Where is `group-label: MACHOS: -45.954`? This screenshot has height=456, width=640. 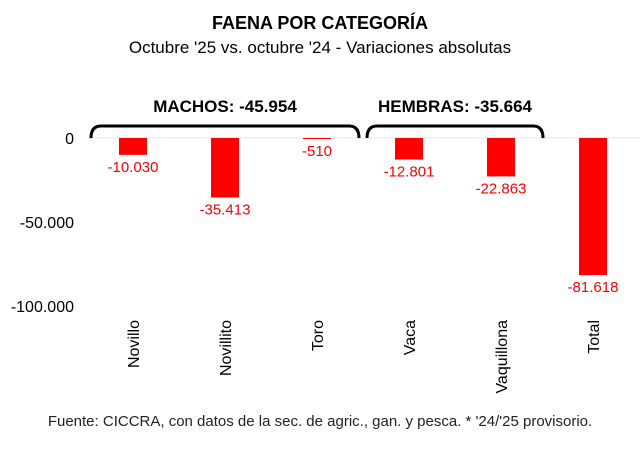
group-label: MACHOS: -45.954 is located at coordinates (225, 106).